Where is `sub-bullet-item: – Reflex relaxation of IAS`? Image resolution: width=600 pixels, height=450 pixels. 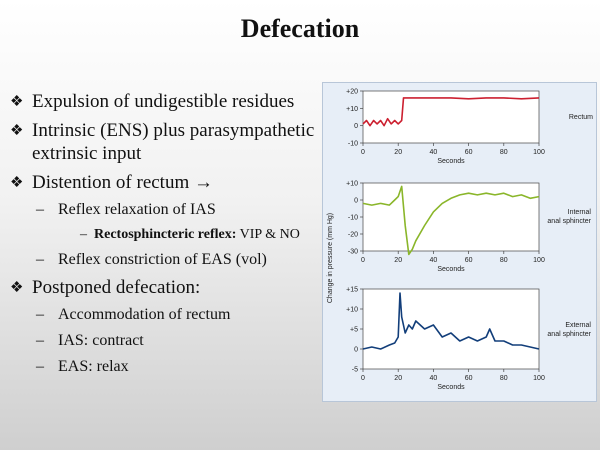
sub-bullet-item: – Reflex relaxation of IAS is located at coordinates (166, 210).